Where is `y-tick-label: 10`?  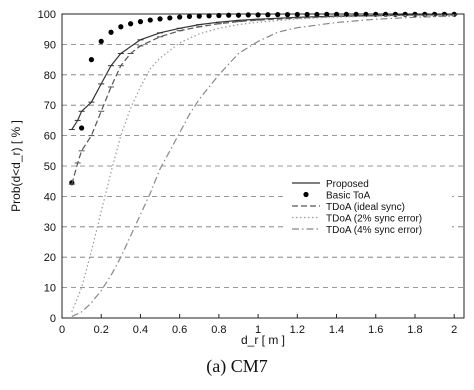 y-tick-label: 10 is located at coordinates (50, 289).